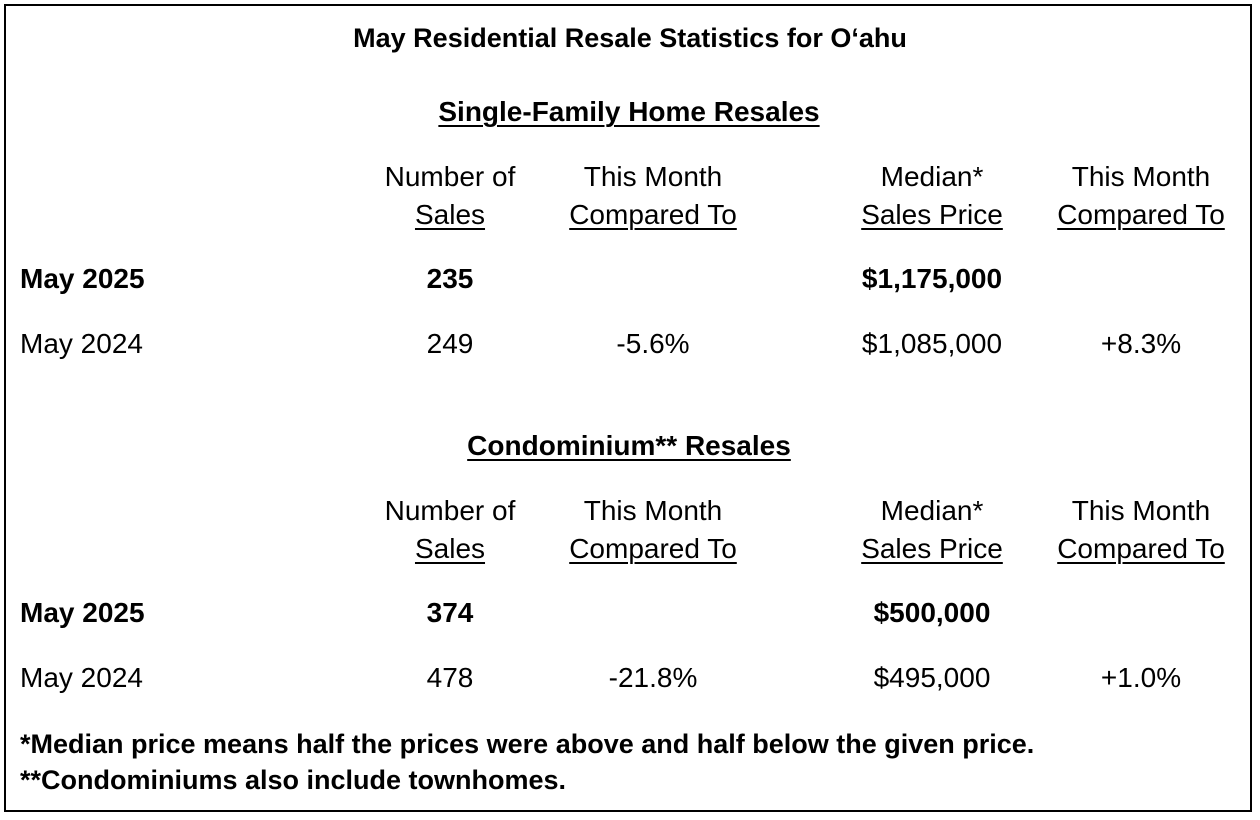 This screenshot has width=1260, height=820. Describe the element at coordinates (932, 677) in the screenshot. I see `row-price-prior: $495,000` at that location.